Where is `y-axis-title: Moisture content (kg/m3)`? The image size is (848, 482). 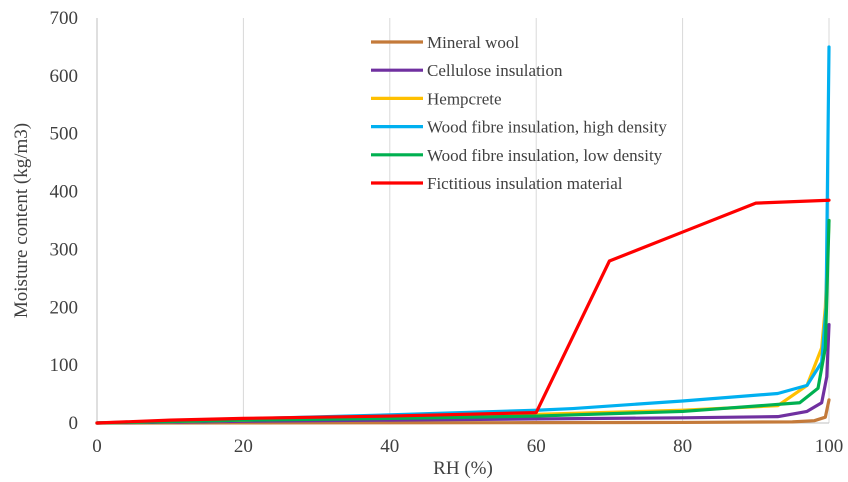 y-axis-title: Moisture content (kg/m3) is located at coordinates (21, 220).